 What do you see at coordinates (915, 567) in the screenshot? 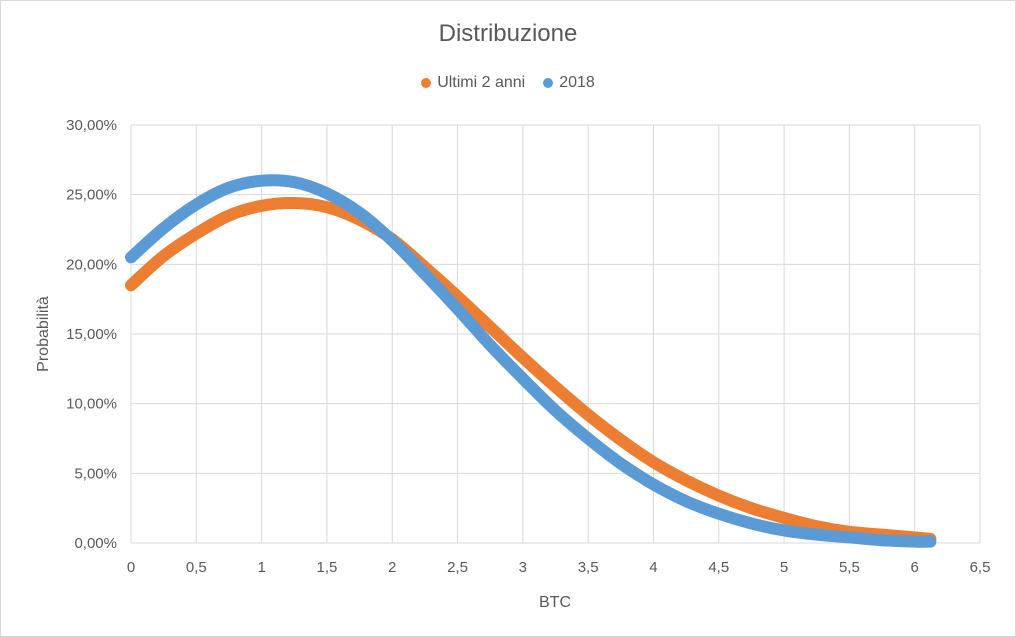
I see `x-tick-label: 6` at bounding box center [915, 567].